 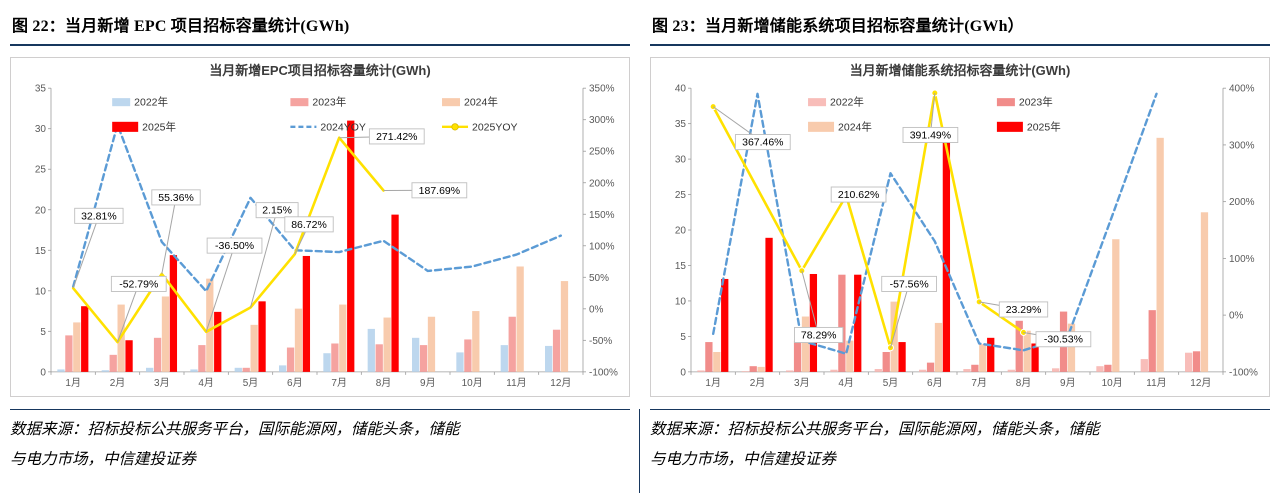 What do you see at coordinates (681, 89) in the screenshot?
I see `svg-text: 40` at bounding box center [681, 89].